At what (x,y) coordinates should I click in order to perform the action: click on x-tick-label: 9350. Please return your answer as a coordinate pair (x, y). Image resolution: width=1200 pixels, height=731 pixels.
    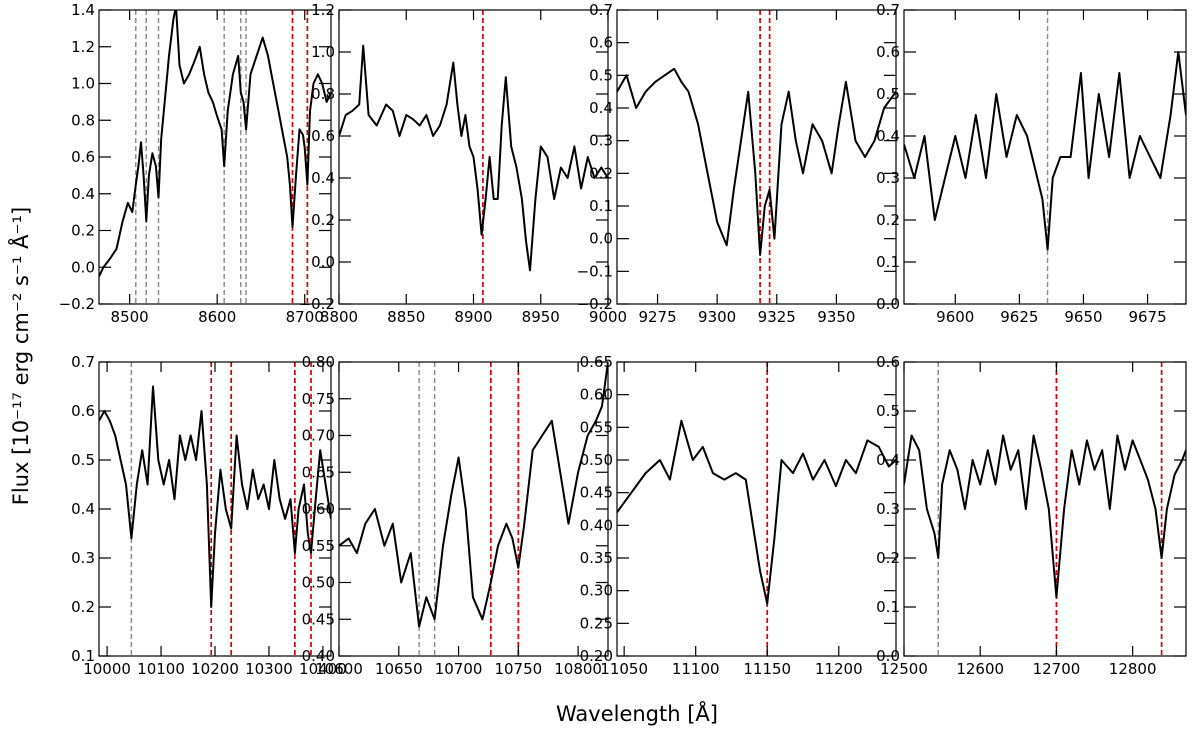
    Looking at the image, I should click on (836, 317).